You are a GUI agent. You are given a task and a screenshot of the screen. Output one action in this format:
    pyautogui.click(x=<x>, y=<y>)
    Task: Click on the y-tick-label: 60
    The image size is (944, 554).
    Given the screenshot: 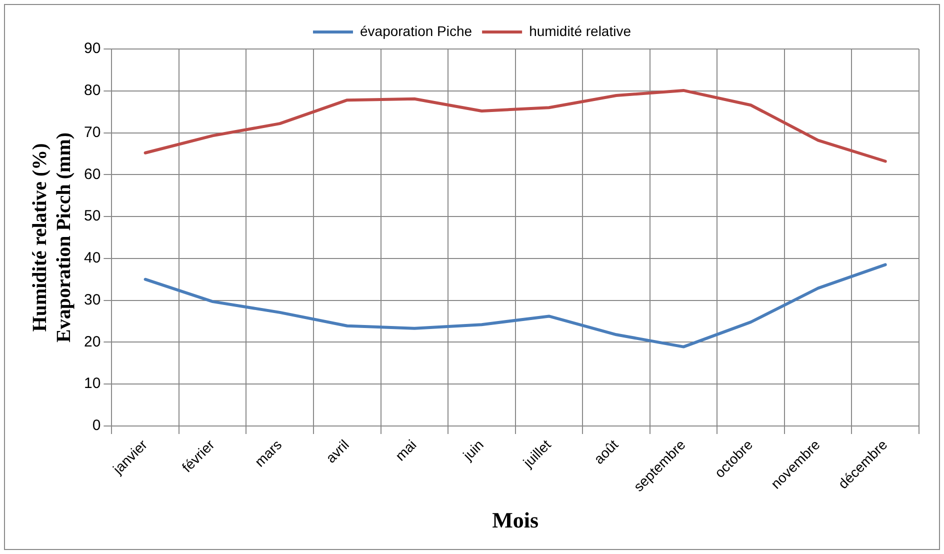 What is the action you would take?
    pyautogui.click(x=92, y=174)
    